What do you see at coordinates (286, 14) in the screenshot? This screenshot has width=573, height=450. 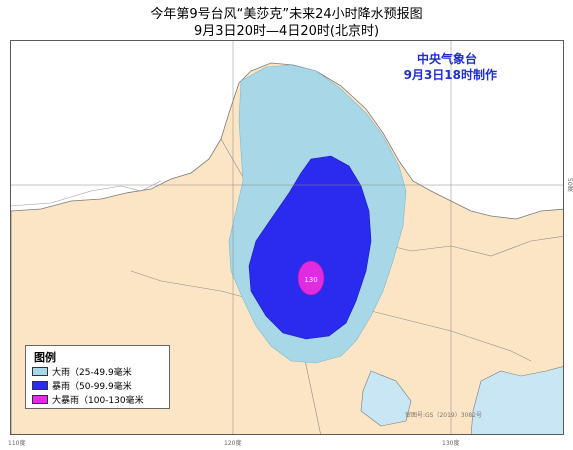 I see `map-title: 今年第9号台风“美莎克”未来24小时降水预报图` at bounding box center [286, 14].